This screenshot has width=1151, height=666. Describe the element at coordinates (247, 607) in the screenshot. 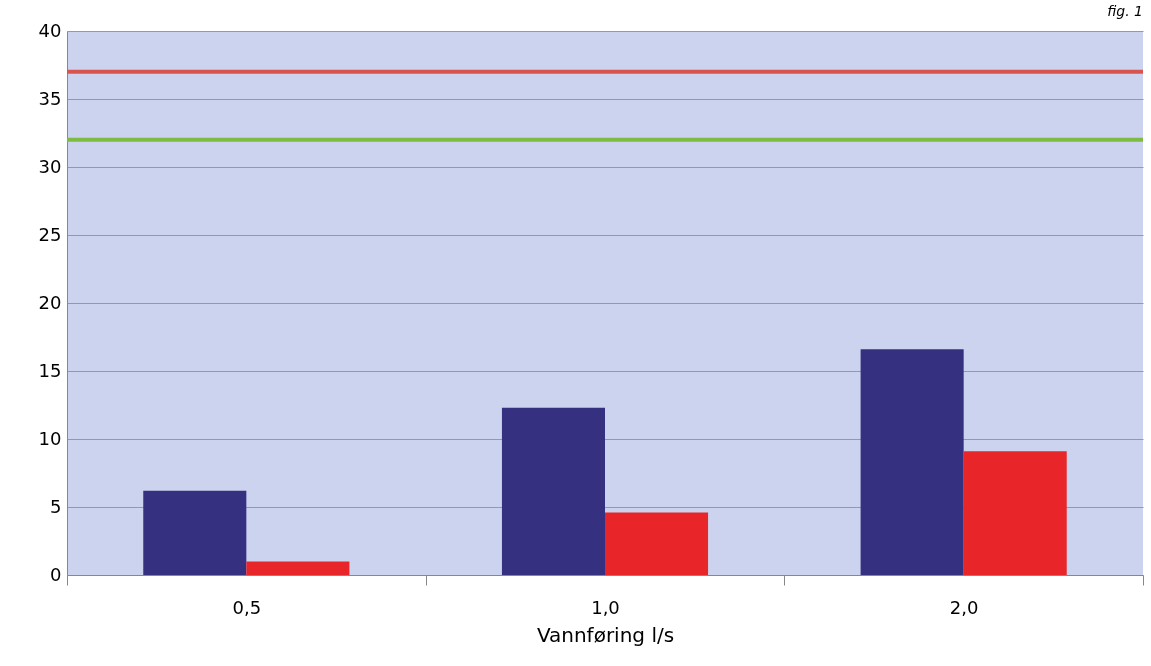

I see `x-tick-label: 0,5` at that location.